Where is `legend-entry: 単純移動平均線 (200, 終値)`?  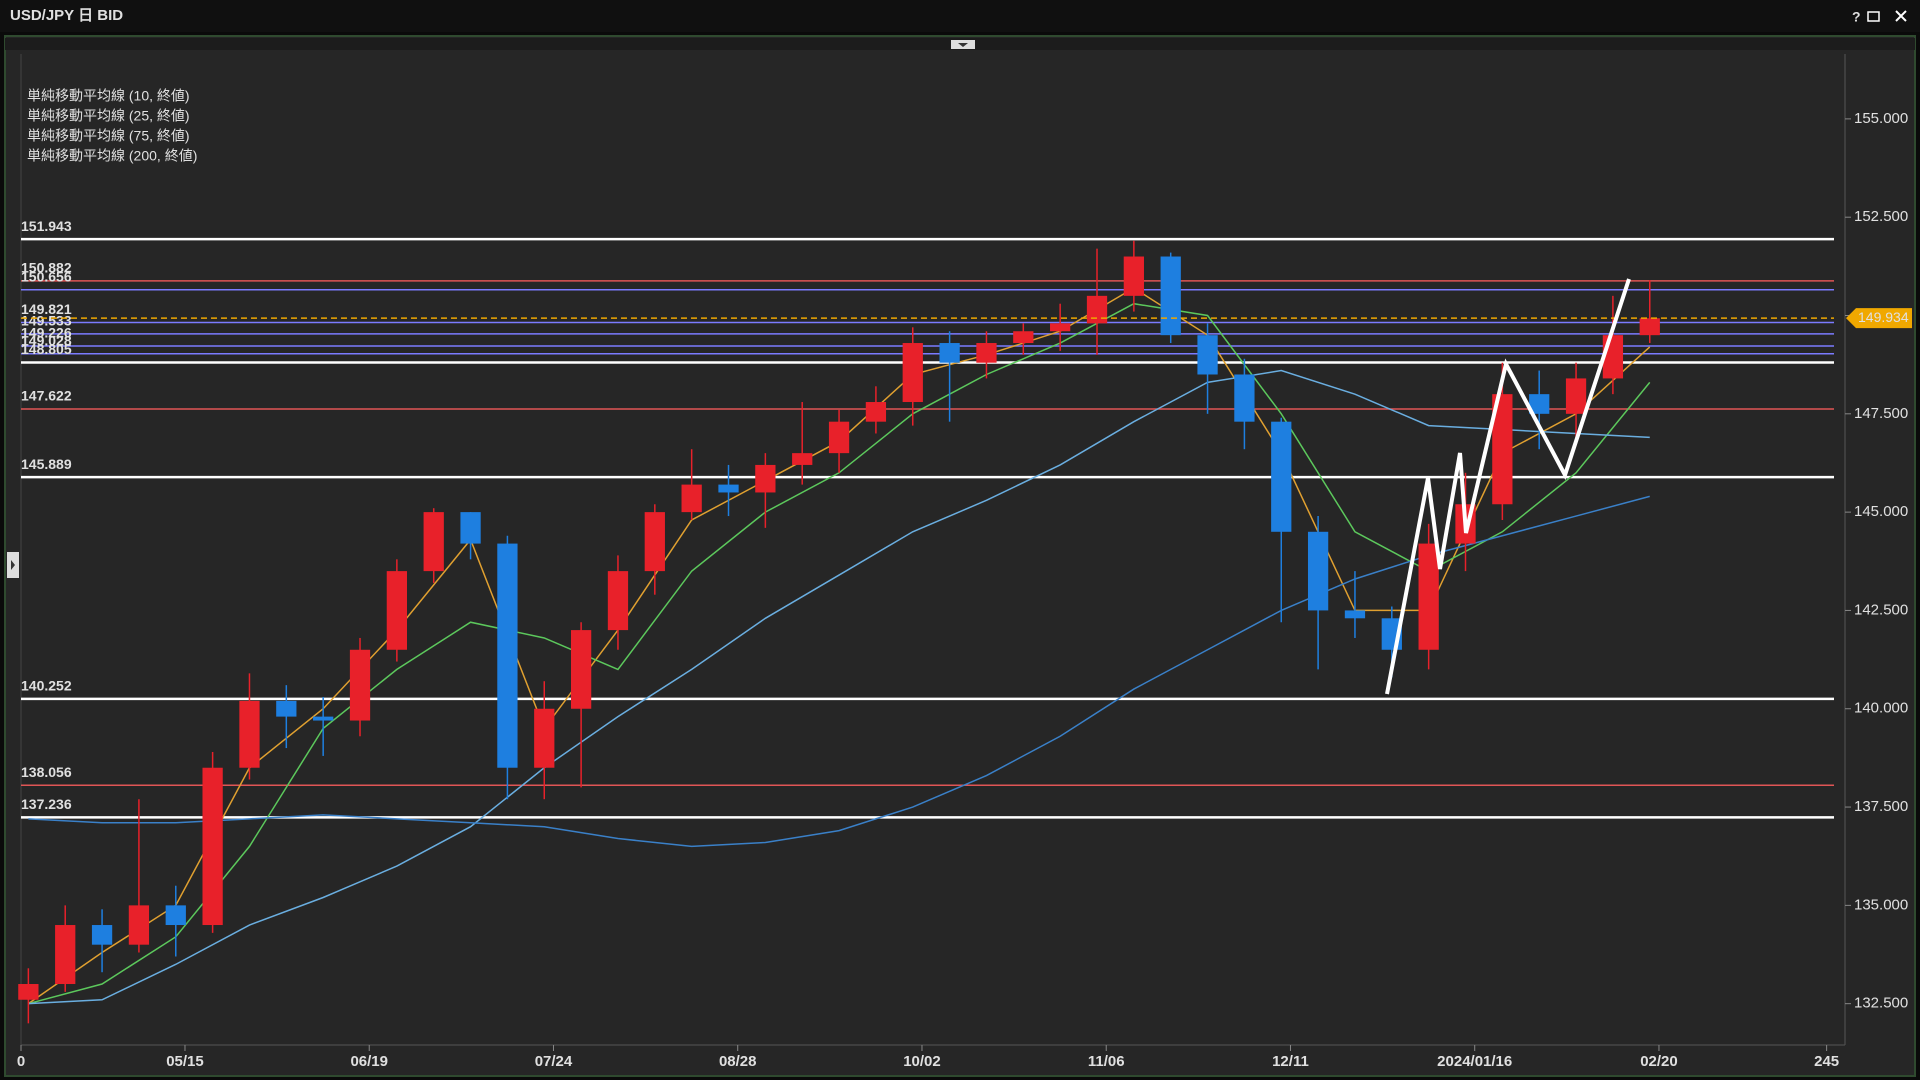 legend-entry: 単純移動平均線 (200, 終値) is located at coordinates (112, 156).